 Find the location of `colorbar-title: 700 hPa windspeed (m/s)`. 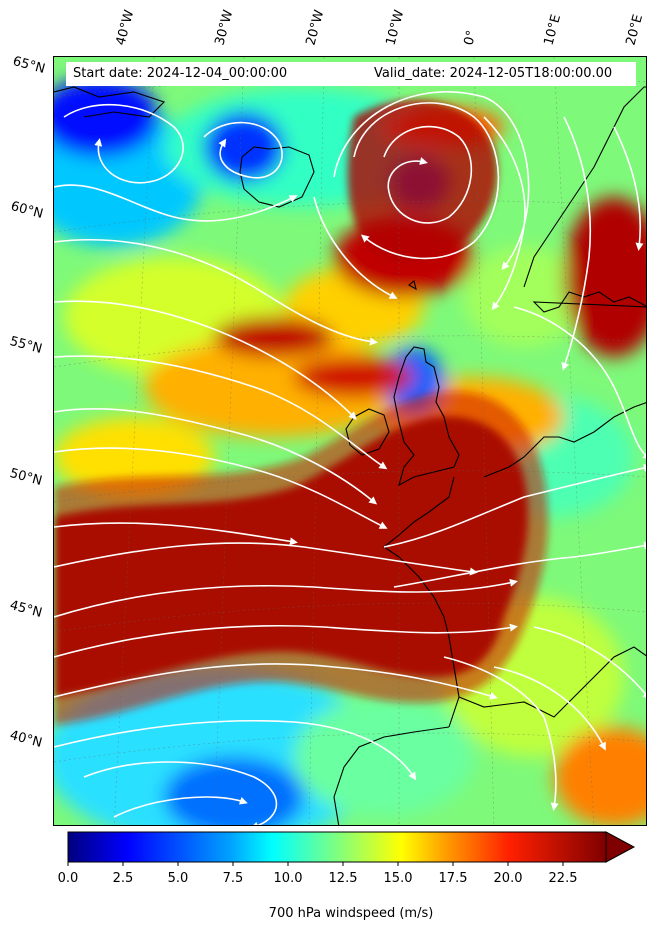

colorbar-title: 700 hPa windspeed (m/s) is located at coordinates (351, 913).